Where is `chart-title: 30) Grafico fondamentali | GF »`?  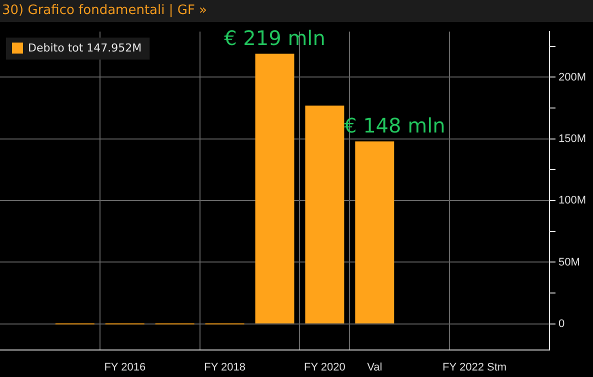 chart-title: 30) Grafico fondamentali | GF » is located at coordinates (296, 11).